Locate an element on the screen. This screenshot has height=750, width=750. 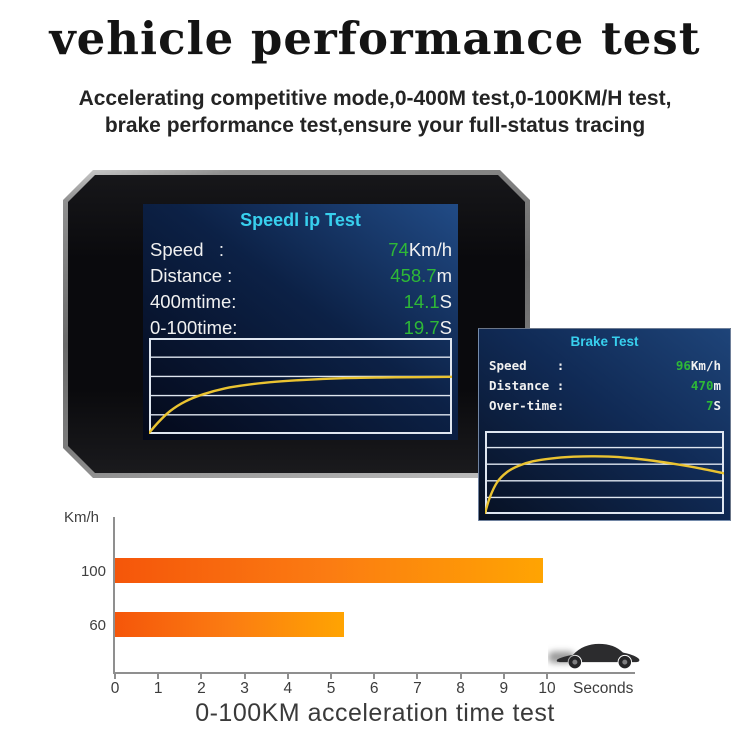
x-tick-label: 8 is located at coordinates (460, 688).